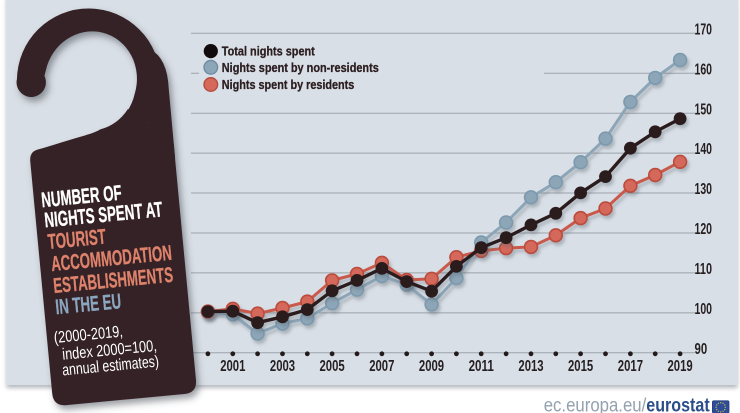 This screenshot has height=413, width=740. What do you see at coordinates (530, 366) in the screenshot?
I see `svg-text: 2013` at bounding box center [530, 366].